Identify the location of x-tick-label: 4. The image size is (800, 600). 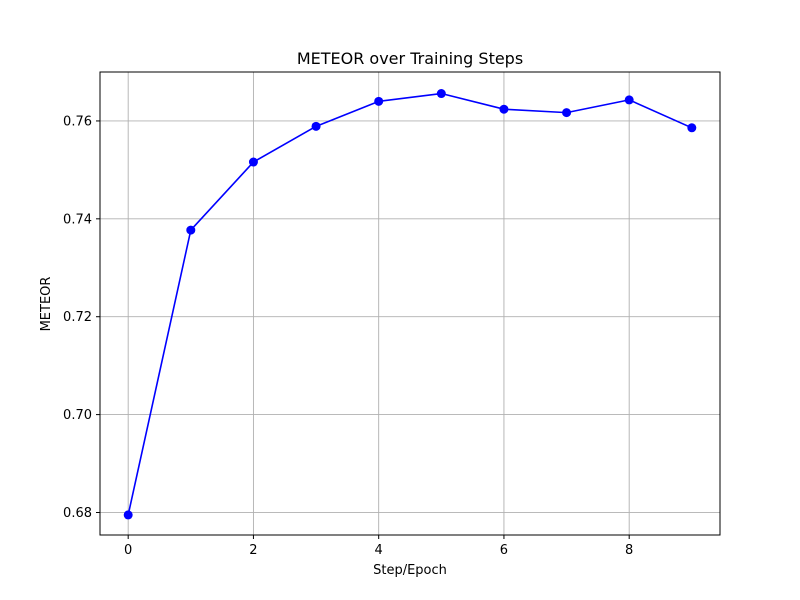
(379, 550).